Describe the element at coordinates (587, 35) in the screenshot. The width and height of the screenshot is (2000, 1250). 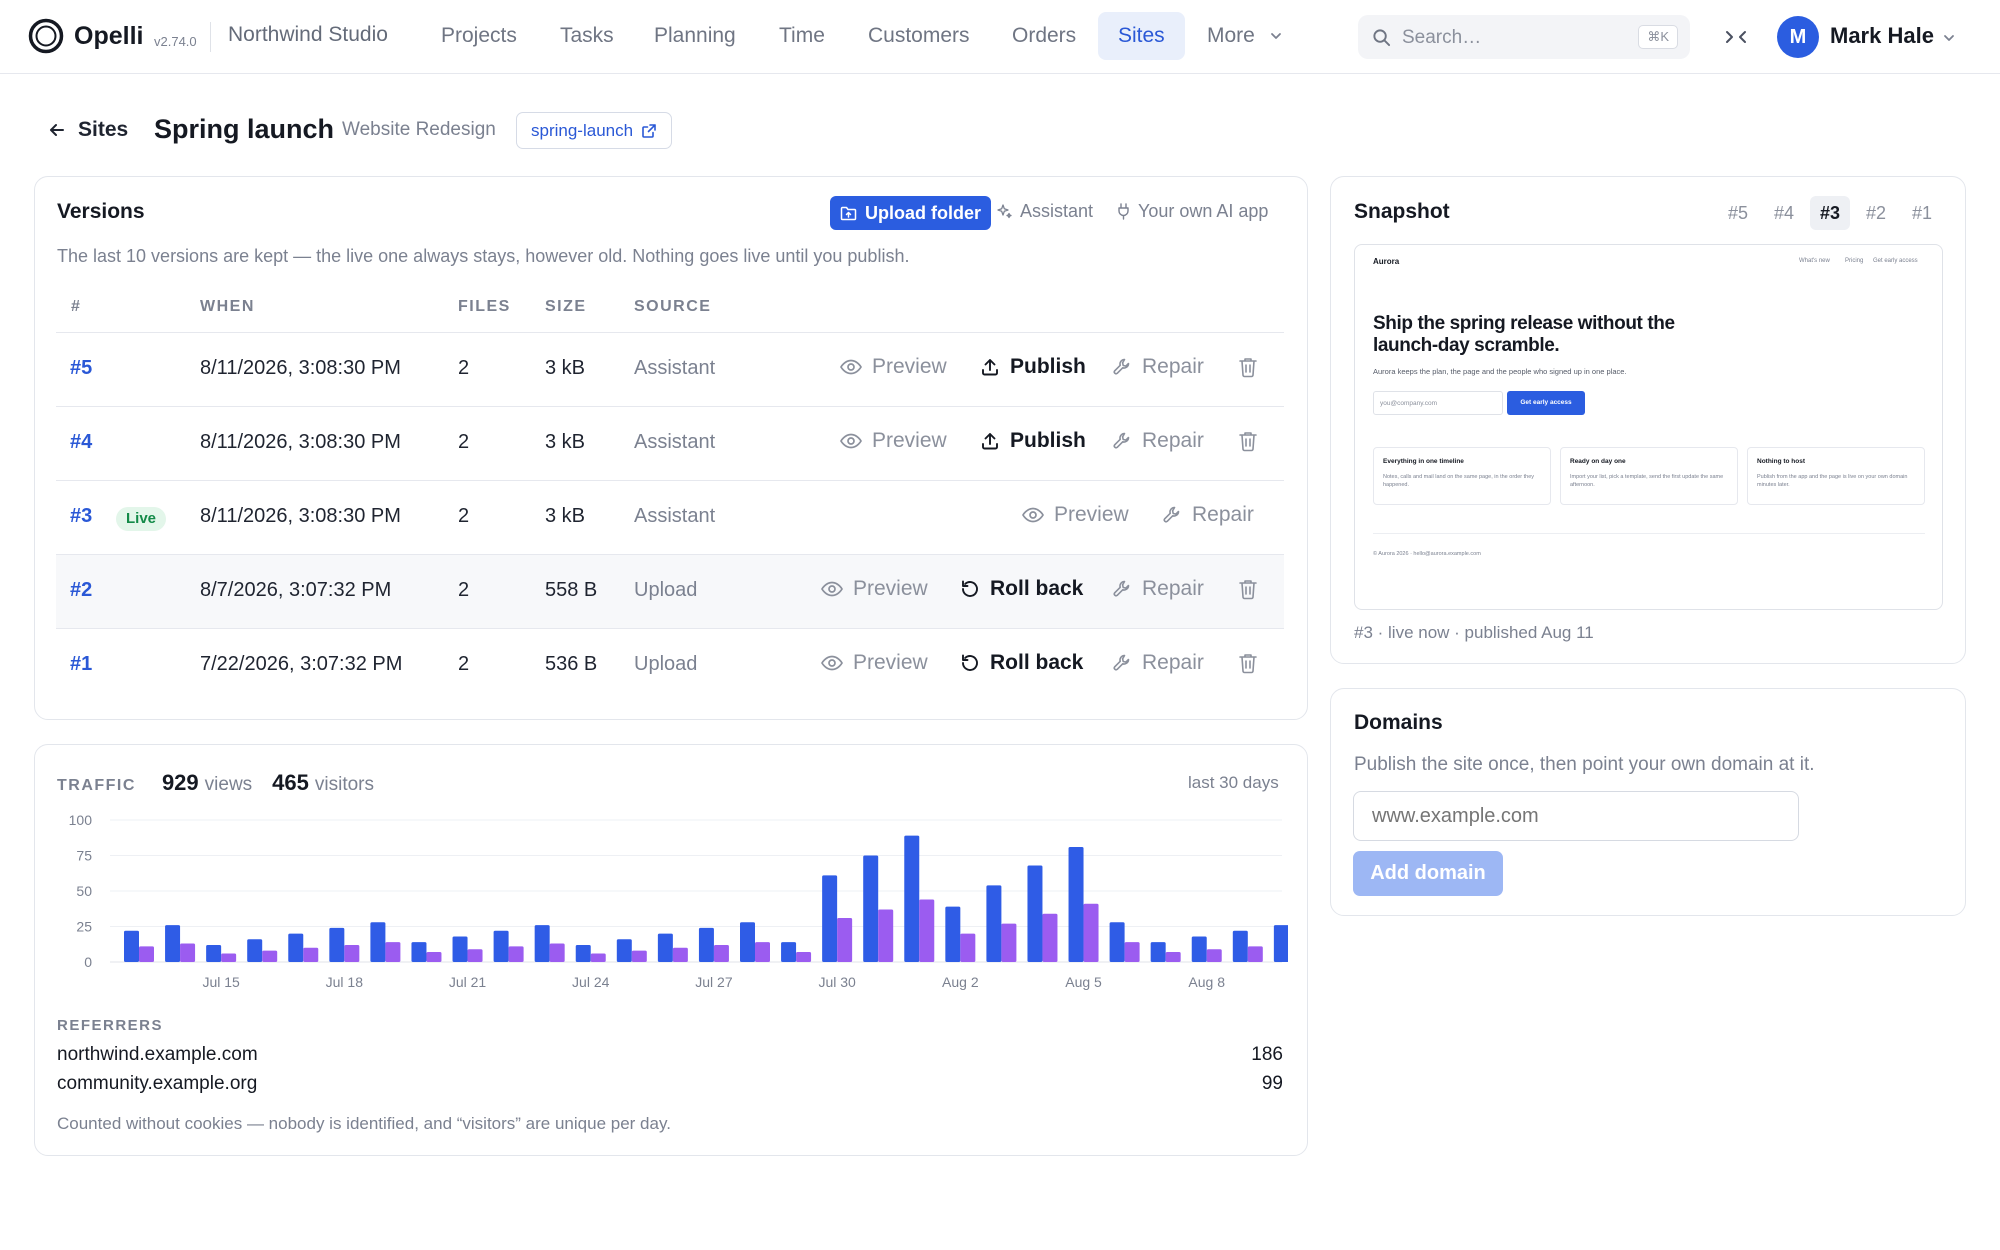
I see `nav-tasks: Tasks` at that location.